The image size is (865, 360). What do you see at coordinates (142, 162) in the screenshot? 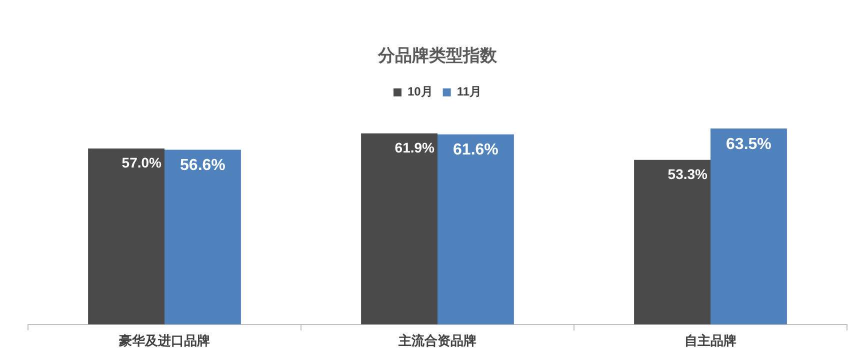
I see `data-label: 57.0%` at bounding box center [142, 162].